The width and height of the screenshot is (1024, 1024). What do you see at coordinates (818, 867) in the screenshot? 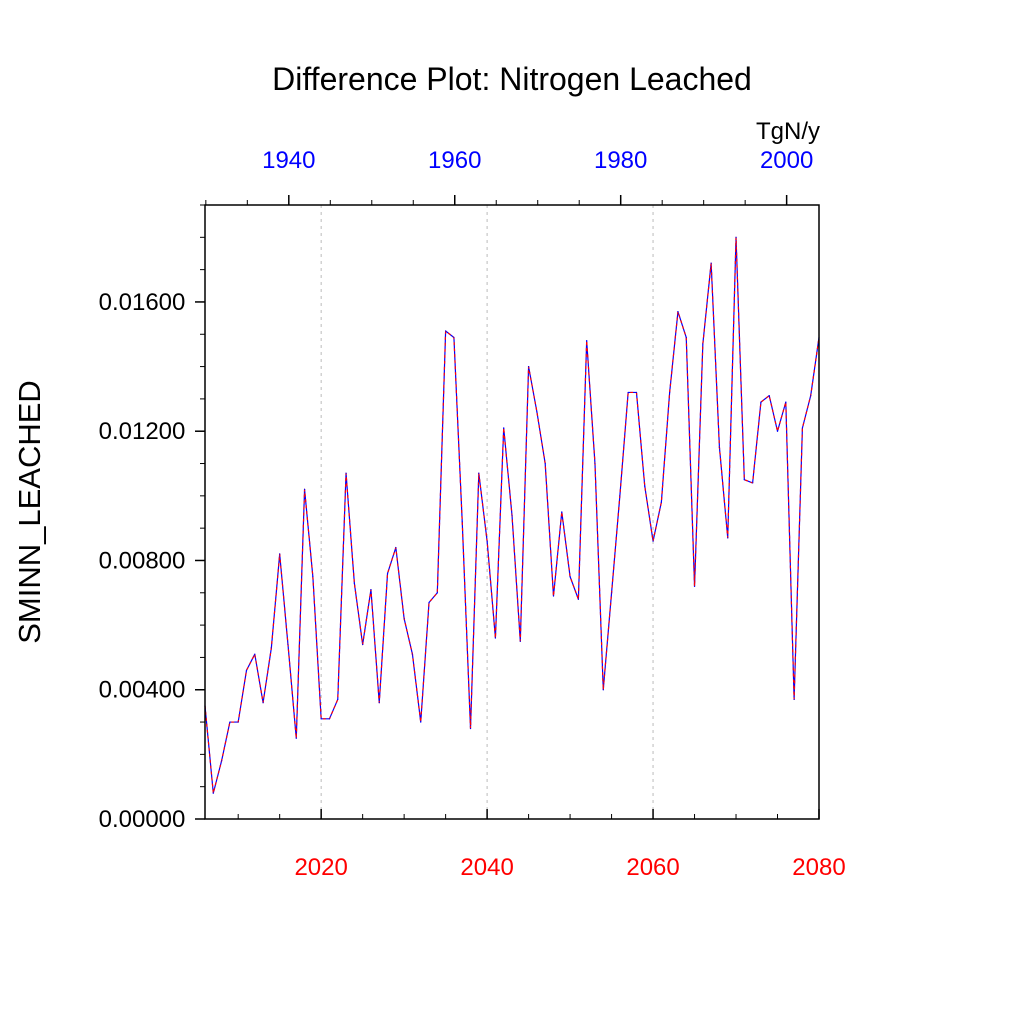
I see `x-bottom-tick-label: 2080` at bounding box center [818, 867].